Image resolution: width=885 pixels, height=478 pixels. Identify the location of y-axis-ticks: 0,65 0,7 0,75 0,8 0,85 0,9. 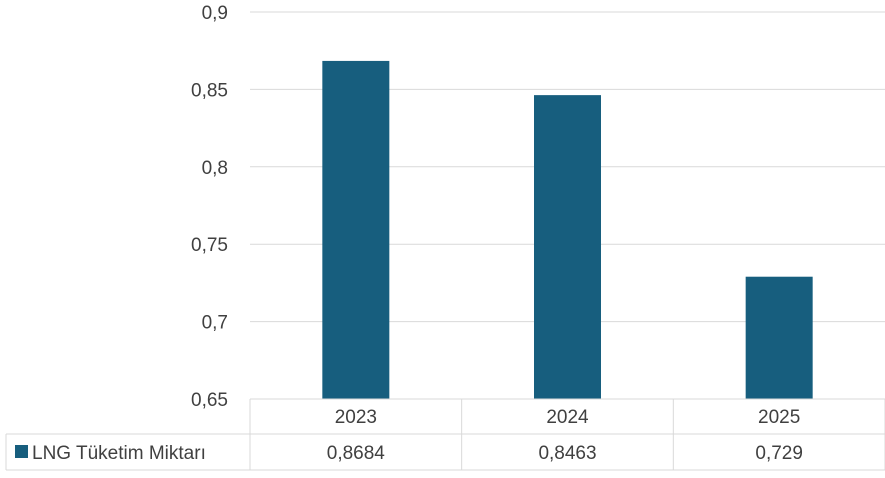
(209, 207).